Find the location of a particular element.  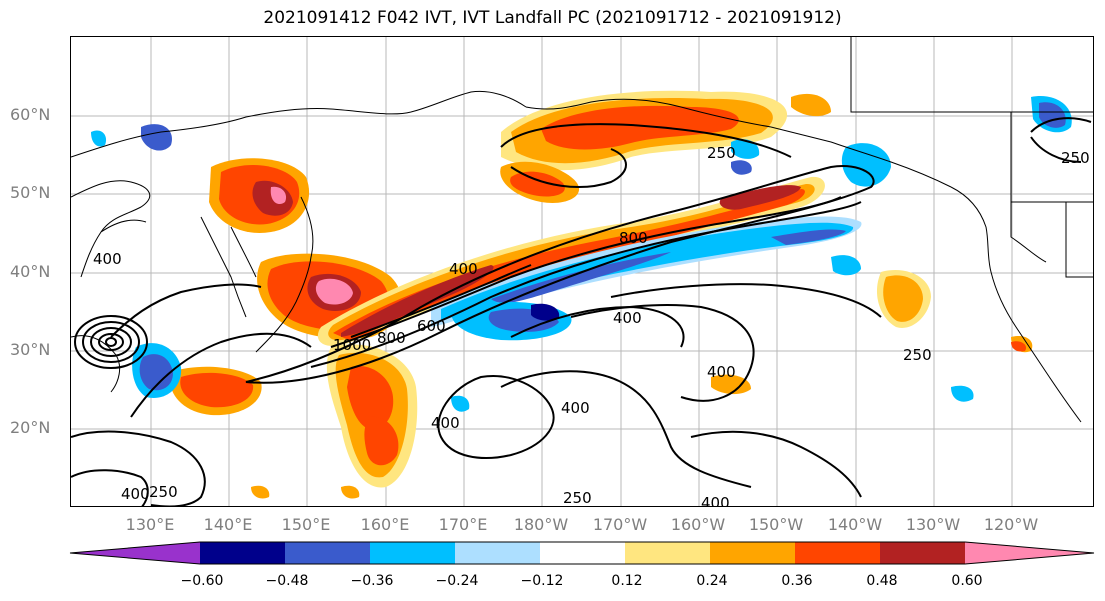

lon-label: 130°E is located at coordinates (150, 524).